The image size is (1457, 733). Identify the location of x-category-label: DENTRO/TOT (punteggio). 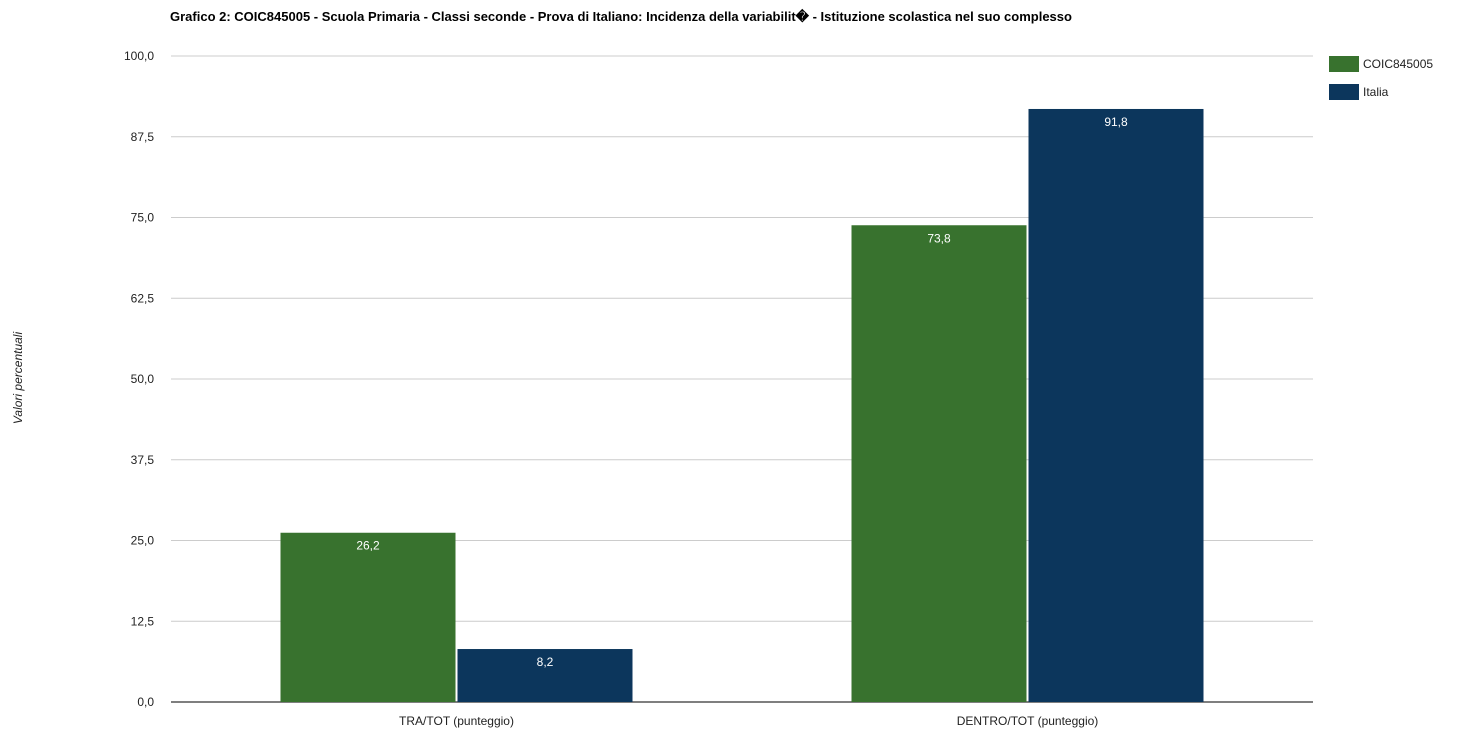
(1028, 721).